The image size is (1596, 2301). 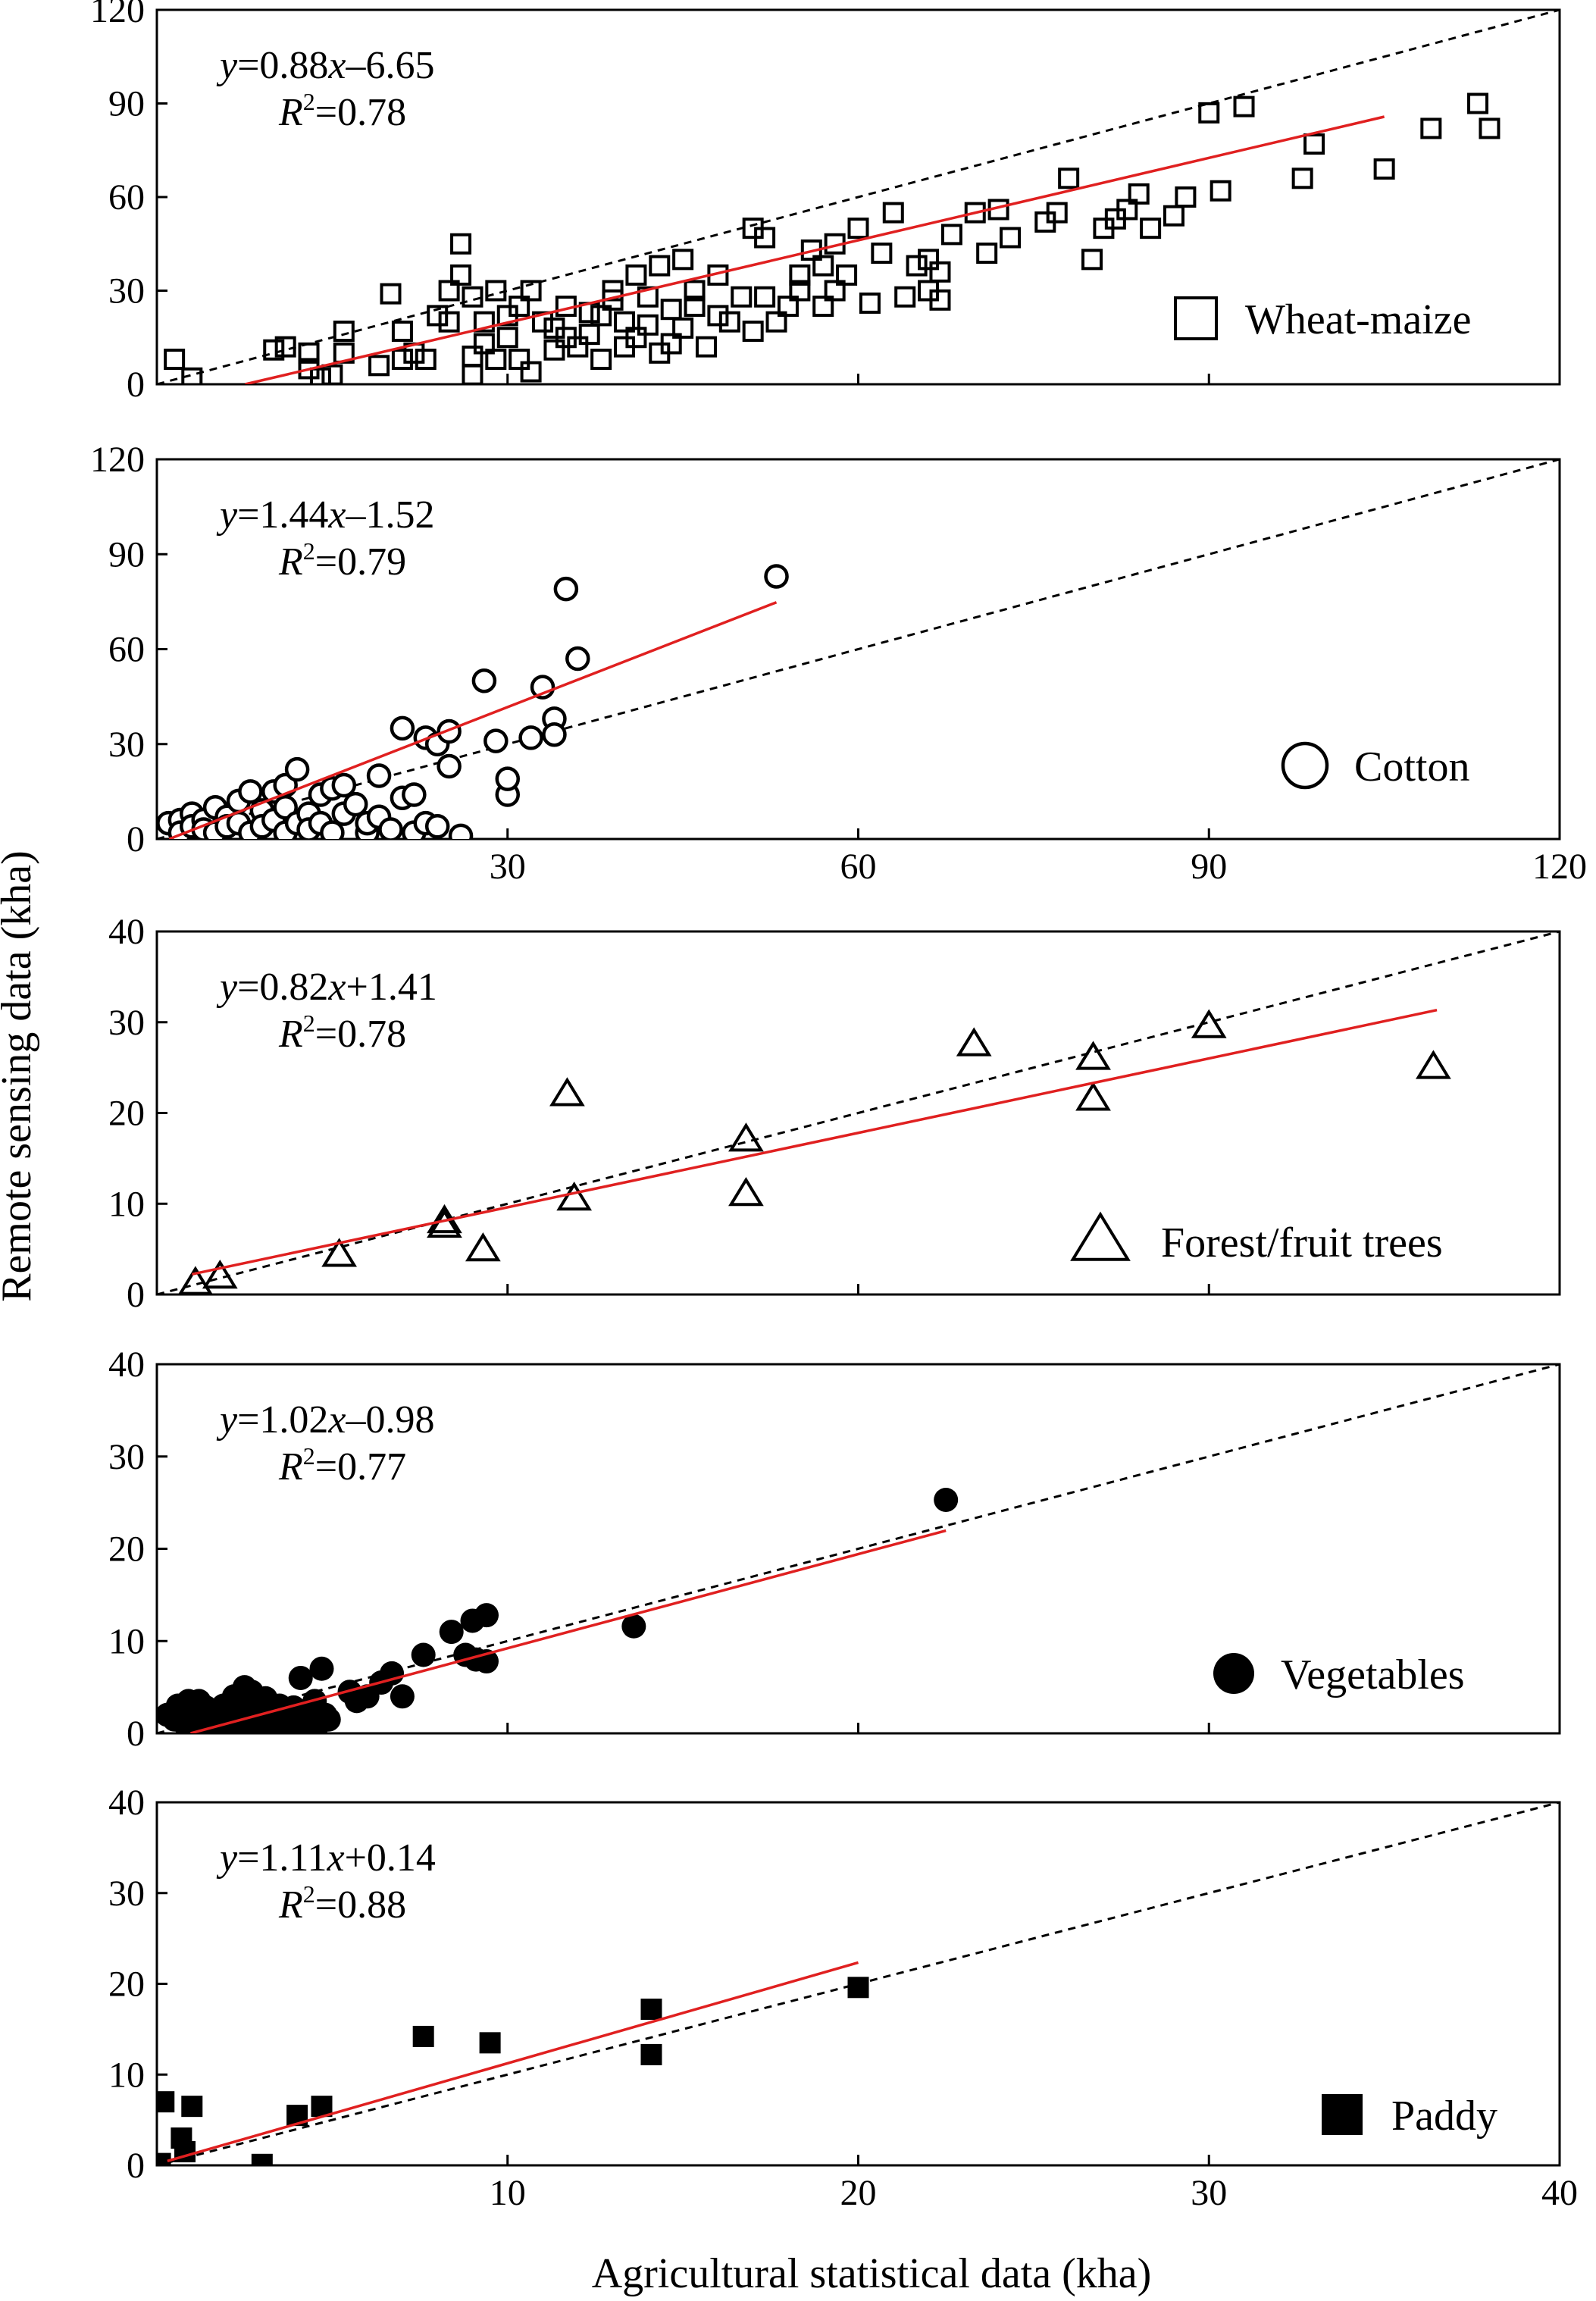 I want to click on r-squared: R2=0.77, so click(x=342, y=1465).